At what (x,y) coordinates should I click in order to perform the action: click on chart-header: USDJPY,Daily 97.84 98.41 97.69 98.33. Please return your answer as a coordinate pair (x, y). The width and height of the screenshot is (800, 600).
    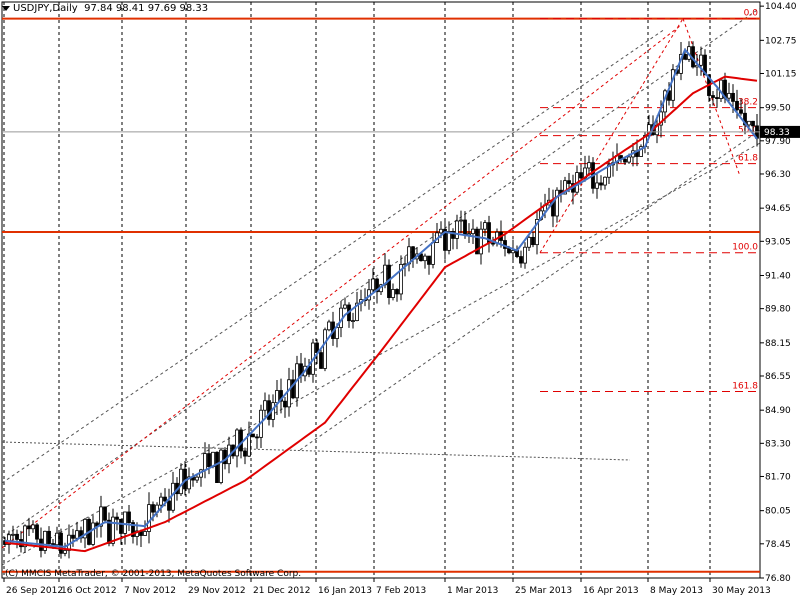
    Looking at the image, I should click on (105, 8).